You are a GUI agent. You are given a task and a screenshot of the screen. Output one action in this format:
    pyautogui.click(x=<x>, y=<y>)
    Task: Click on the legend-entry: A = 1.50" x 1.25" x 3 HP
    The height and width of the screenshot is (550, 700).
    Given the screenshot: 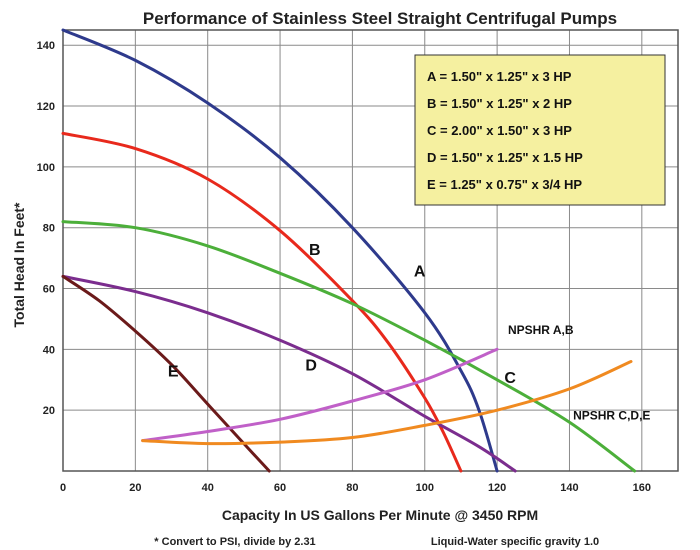 What is the action you would take?
    pyautogui.click(x=499, y=76)
    